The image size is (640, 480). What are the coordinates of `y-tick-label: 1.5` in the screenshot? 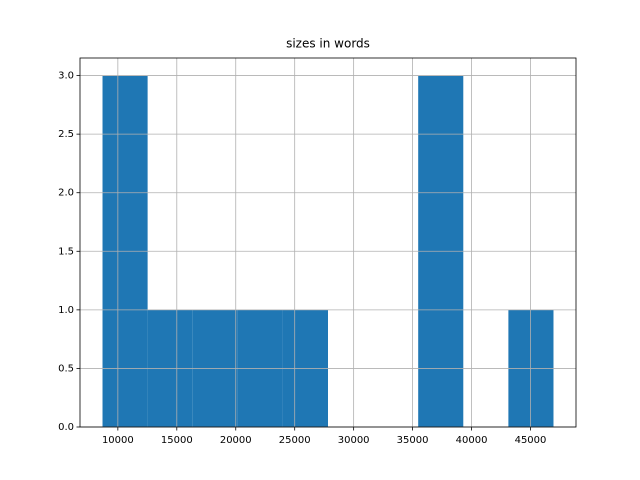 It's located at (66, 251).